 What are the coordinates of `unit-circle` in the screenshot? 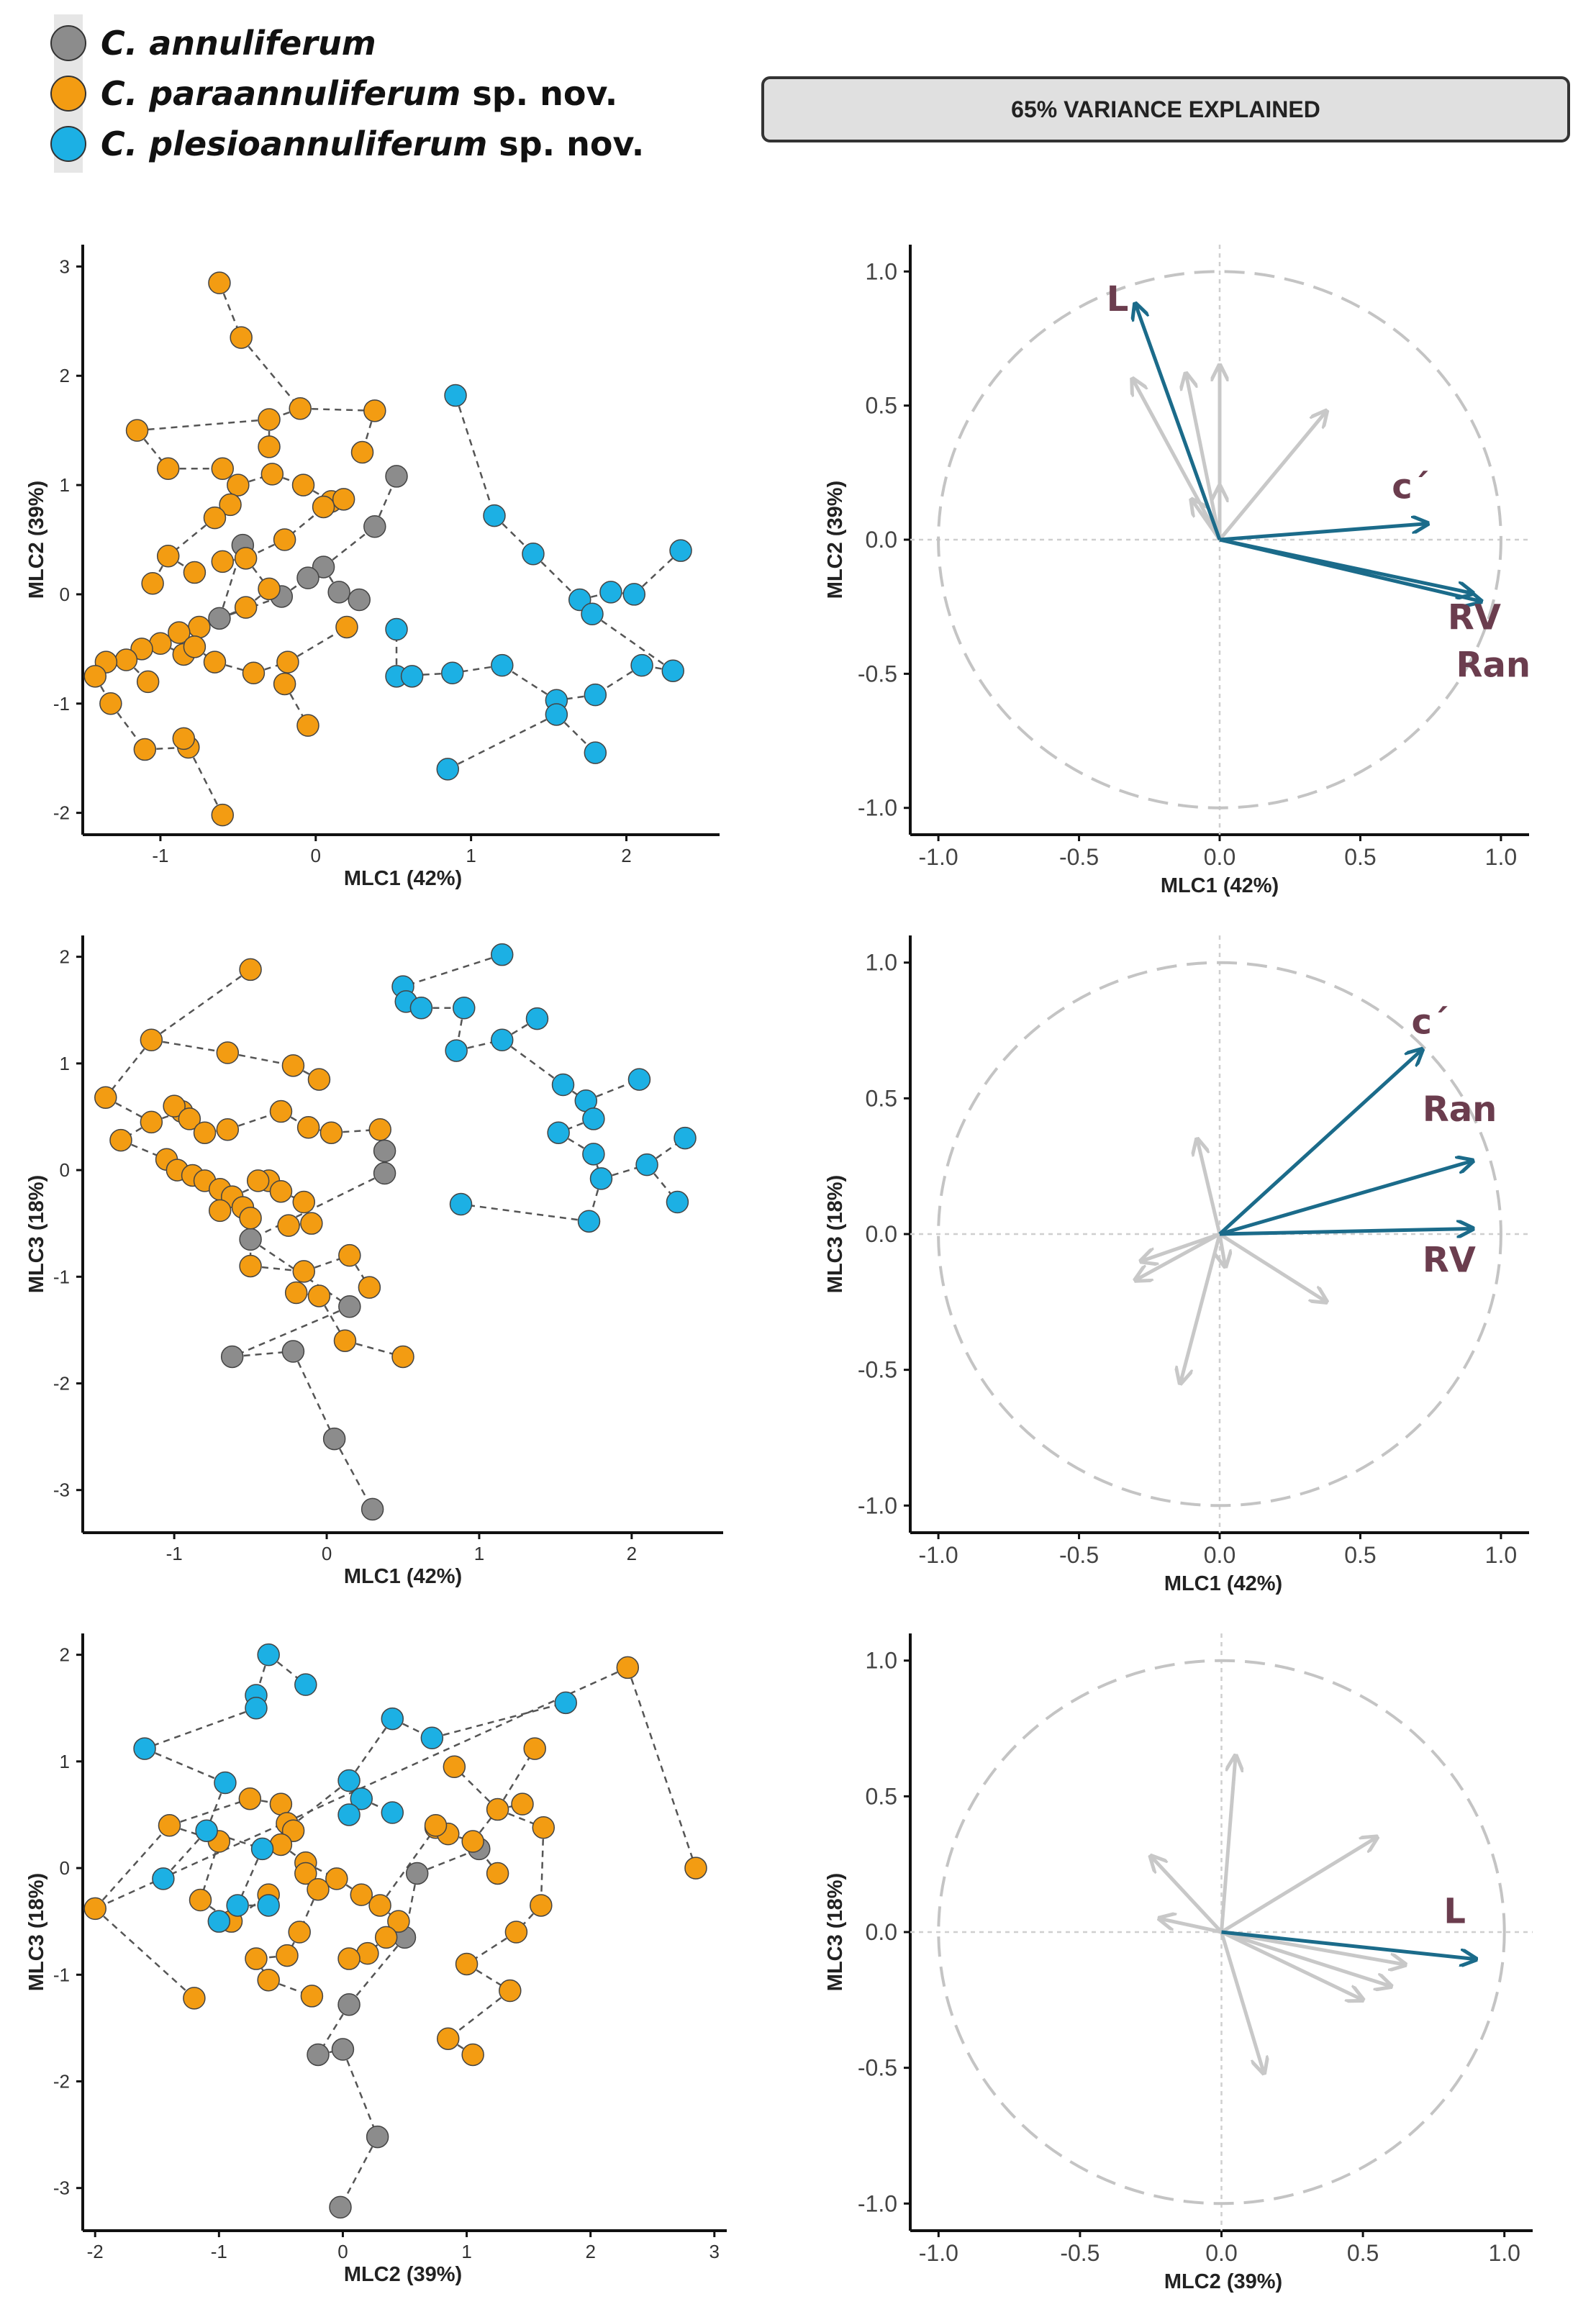 It's located at (1221, 1932).